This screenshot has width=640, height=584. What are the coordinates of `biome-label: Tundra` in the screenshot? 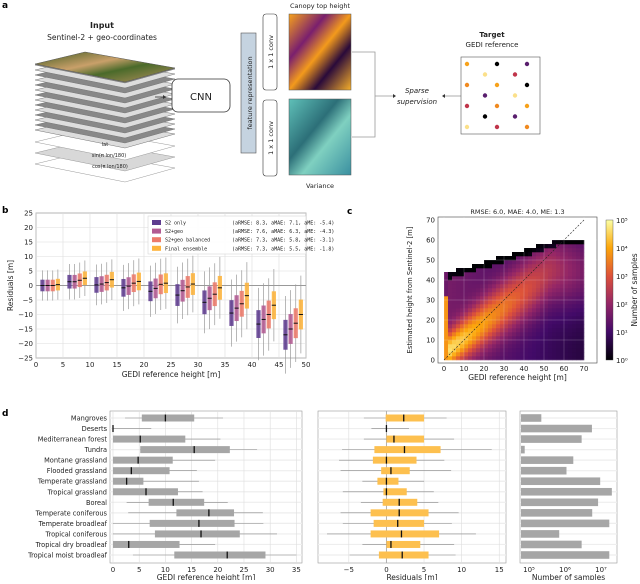 It's located at (95, 450).